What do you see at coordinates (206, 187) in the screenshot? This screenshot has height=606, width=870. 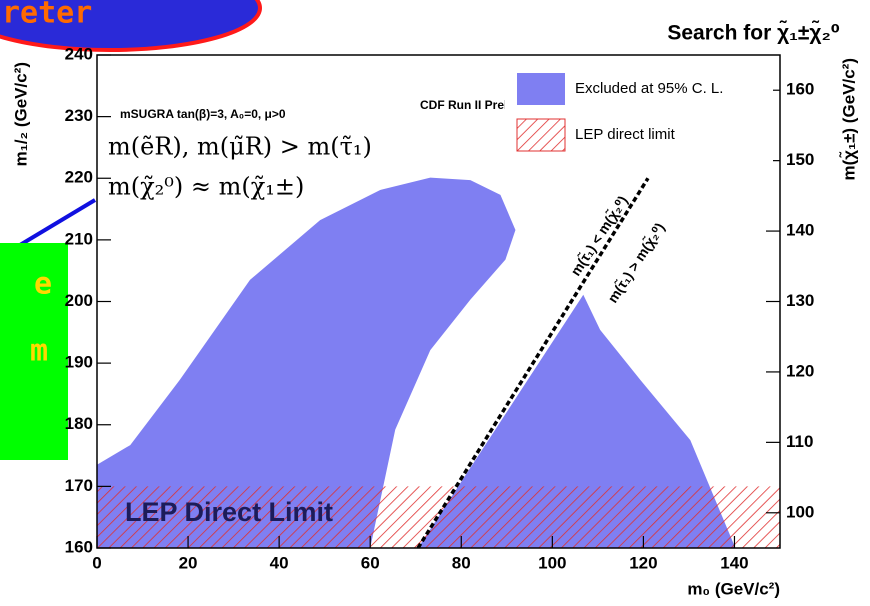 I see `annotation: m(χ̃₂⁰) ≈ m(χ̃₁±)` at bounding box center [206, 187].